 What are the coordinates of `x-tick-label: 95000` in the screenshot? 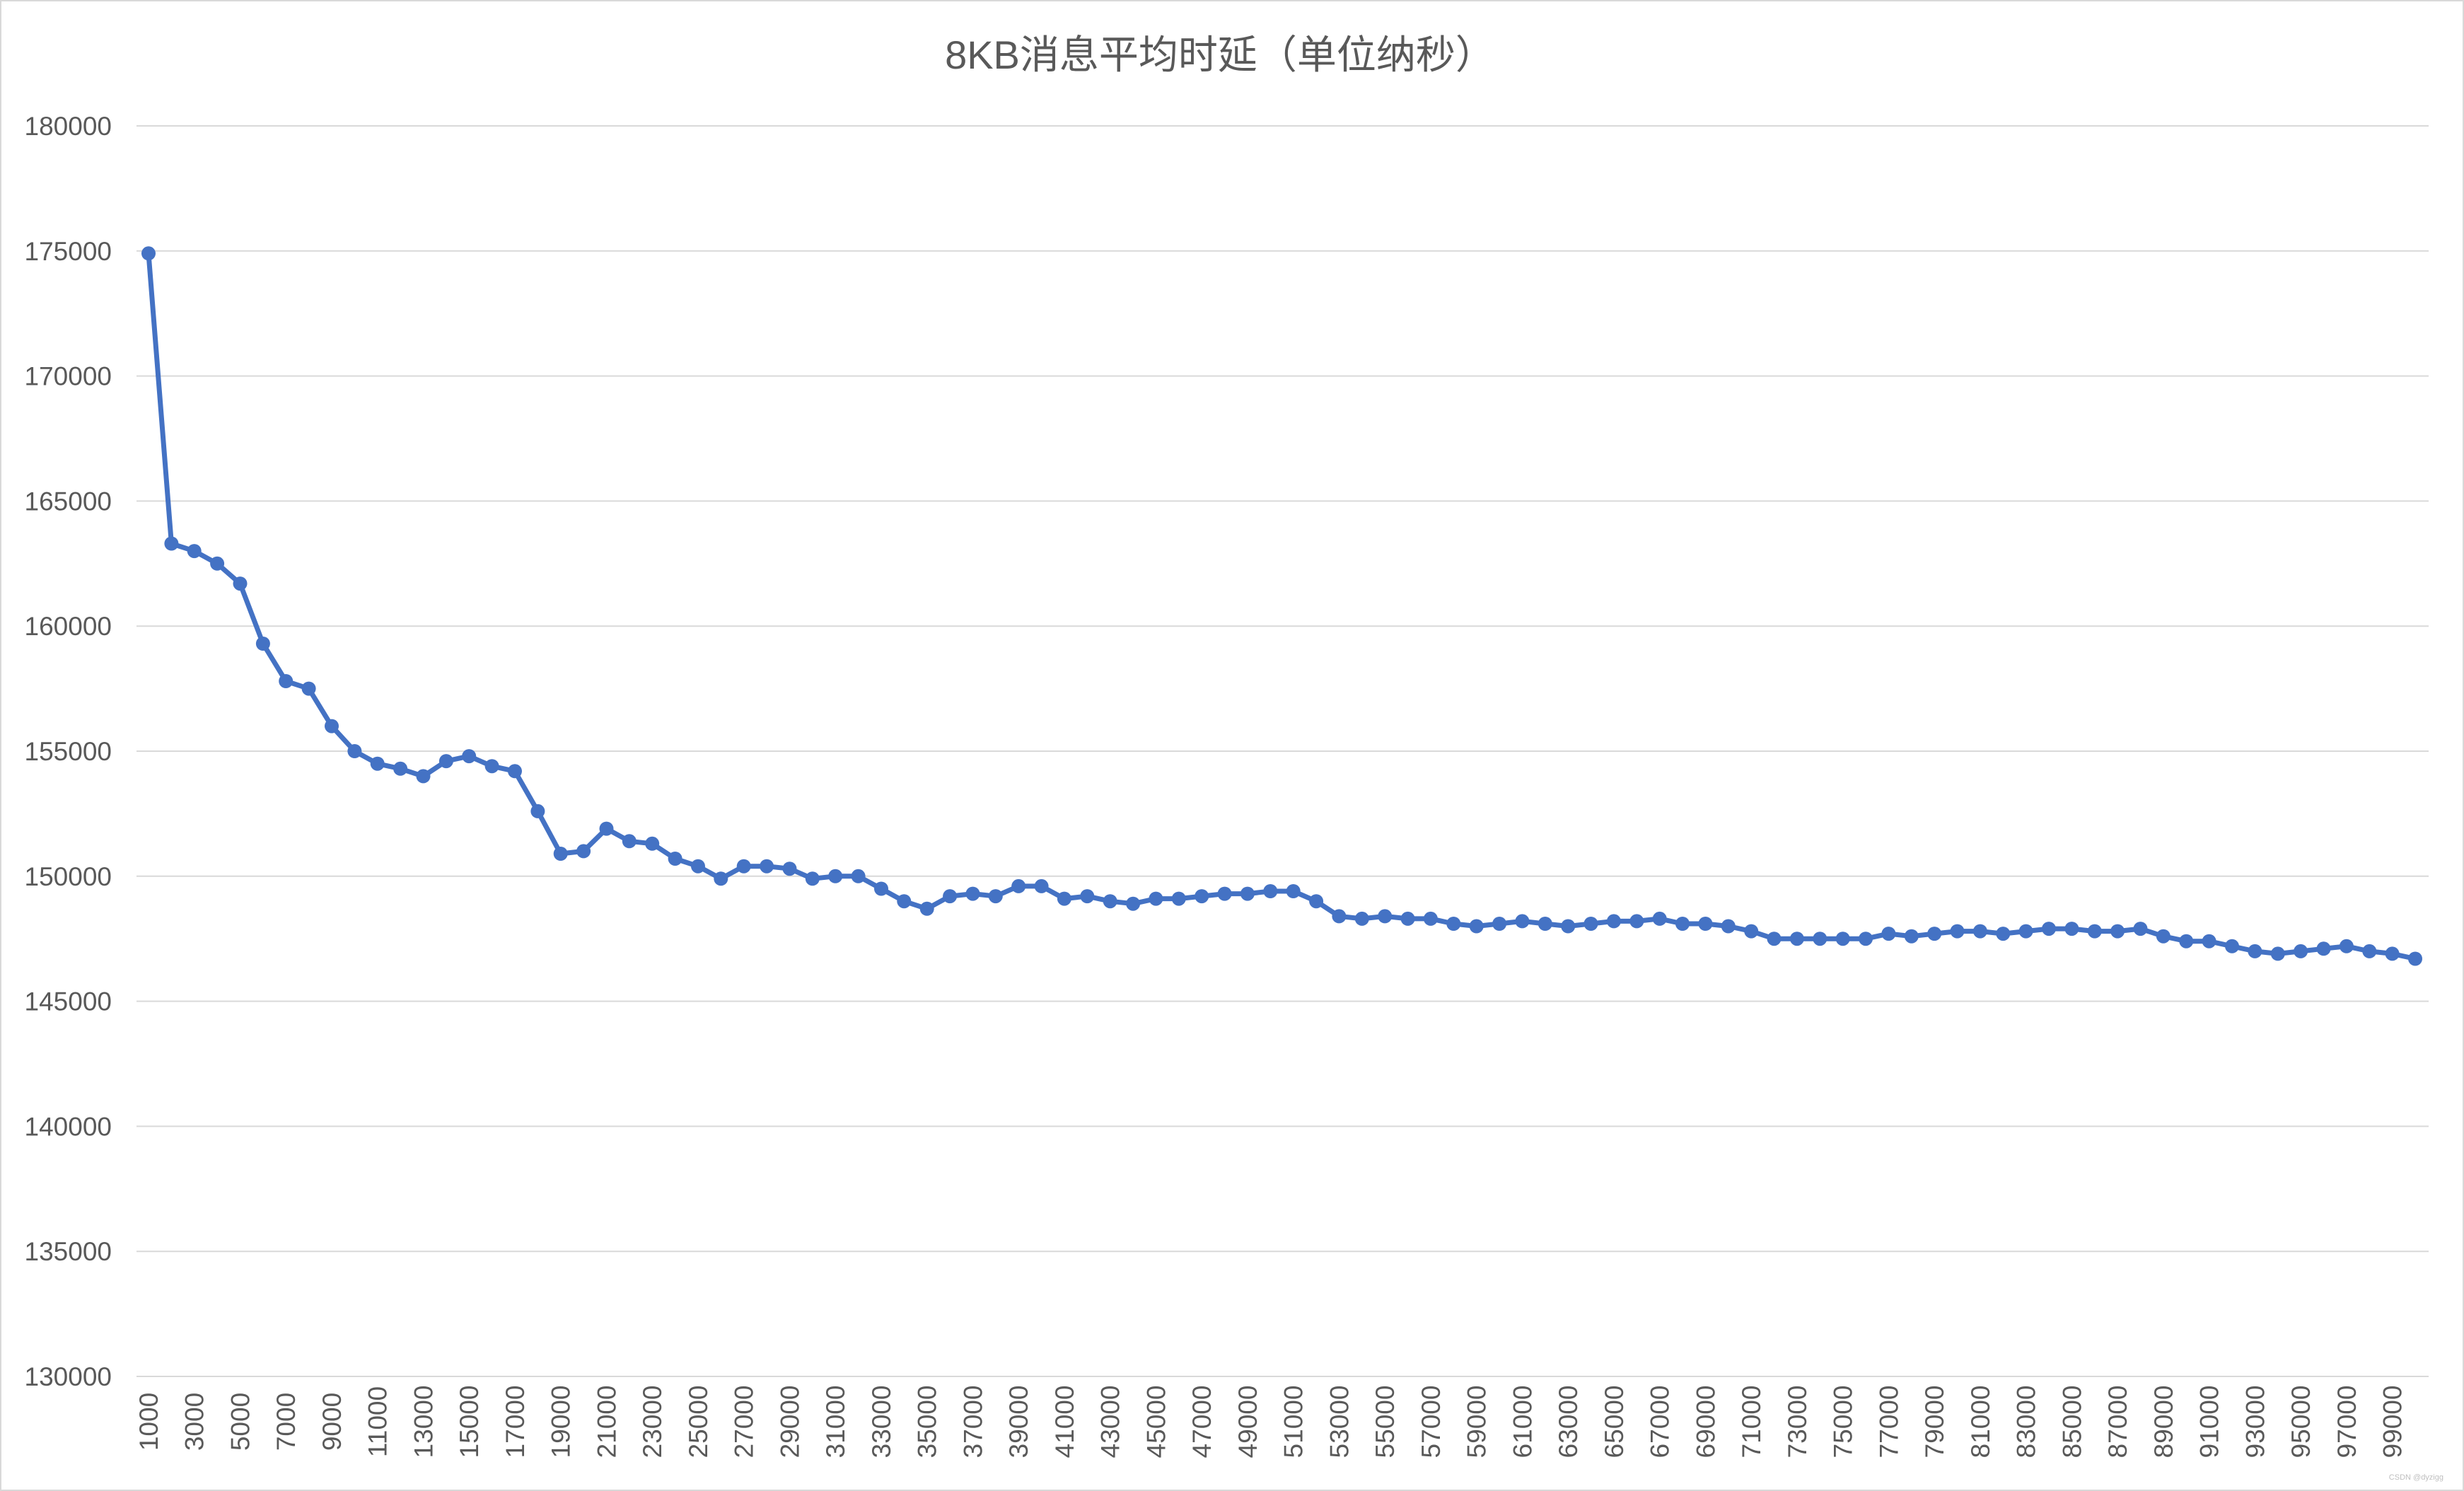 It's located at (2300, 1422).